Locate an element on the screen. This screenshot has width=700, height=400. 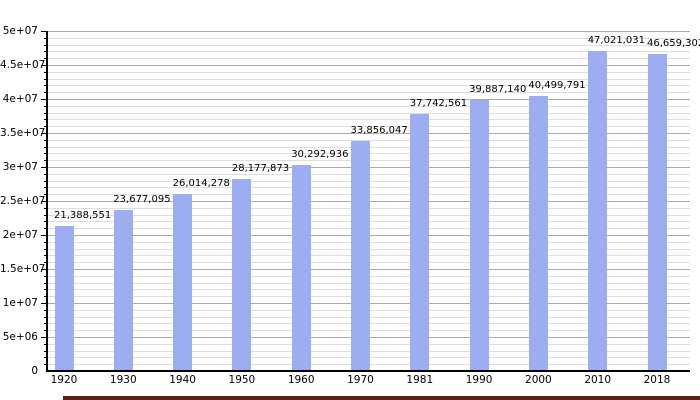
bar-value-label: 21,388,551 is located at coordinates (83, 215).